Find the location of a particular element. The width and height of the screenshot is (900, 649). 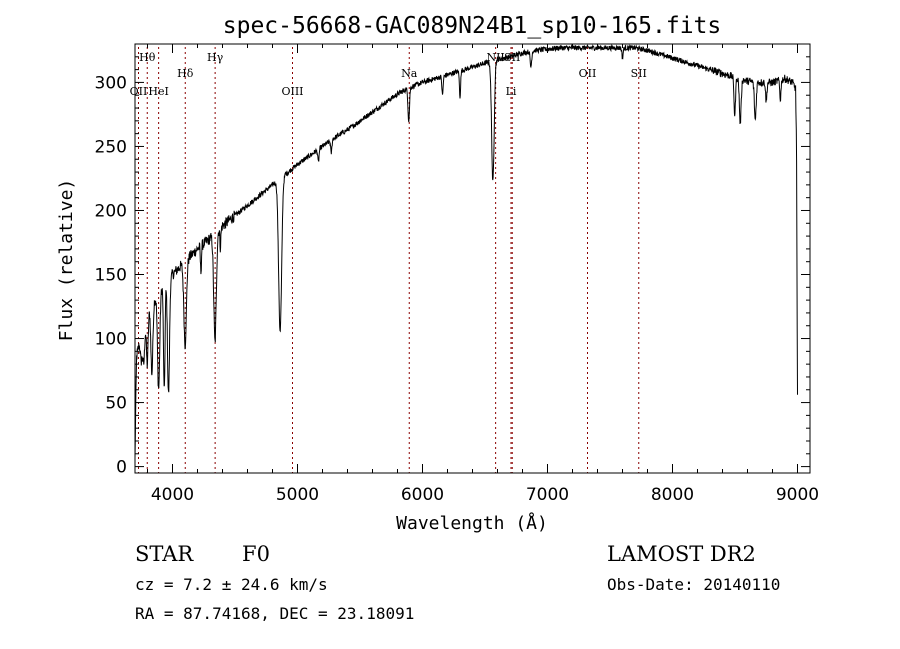

y-tick-label: 200 is located at coordinates (111, 211).